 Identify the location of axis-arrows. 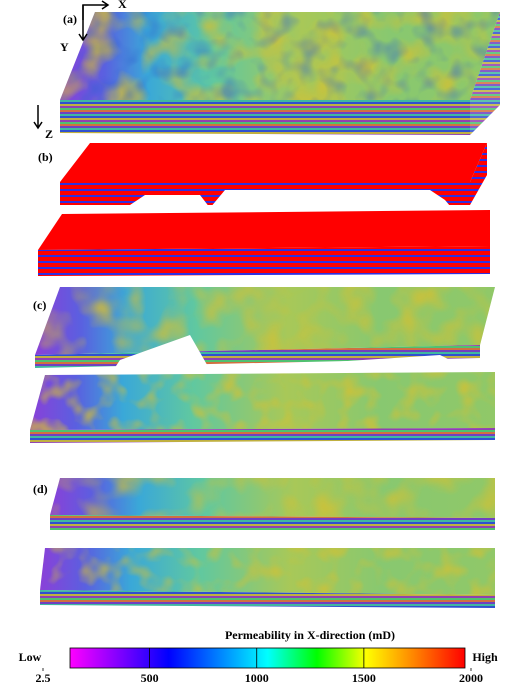
(71, 65).